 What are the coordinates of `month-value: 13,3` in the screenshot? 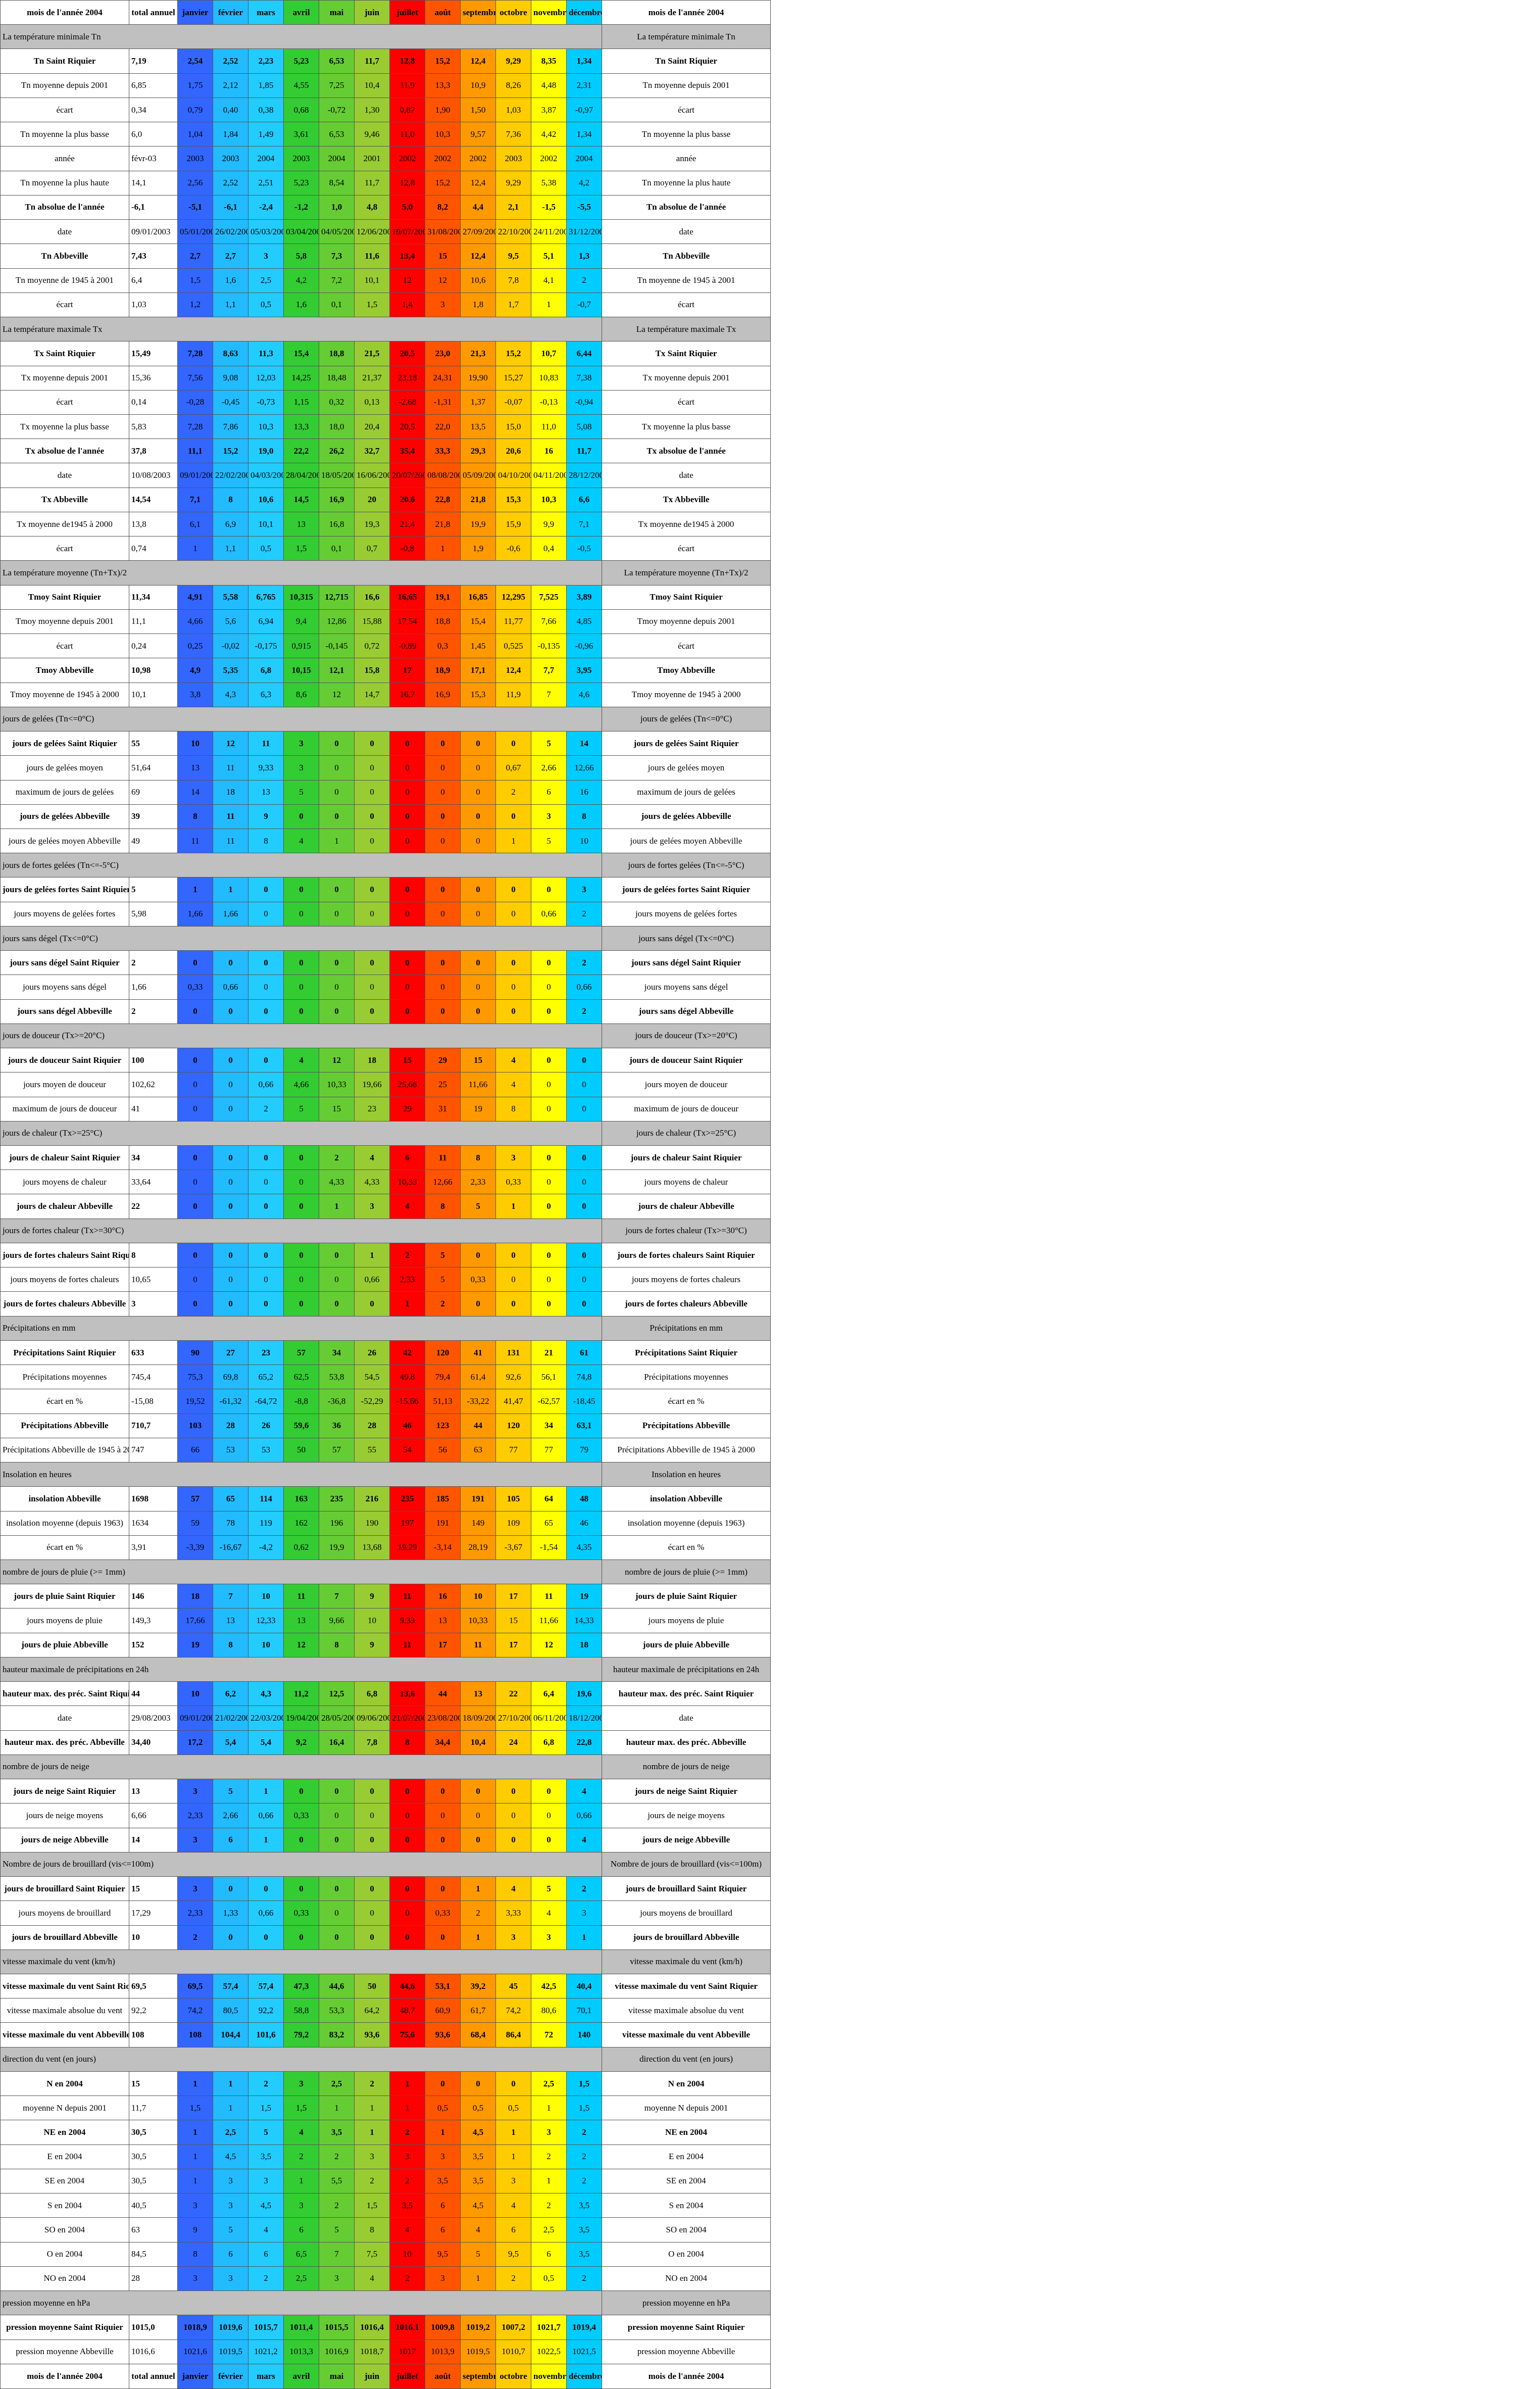 It's located at (443, 85).